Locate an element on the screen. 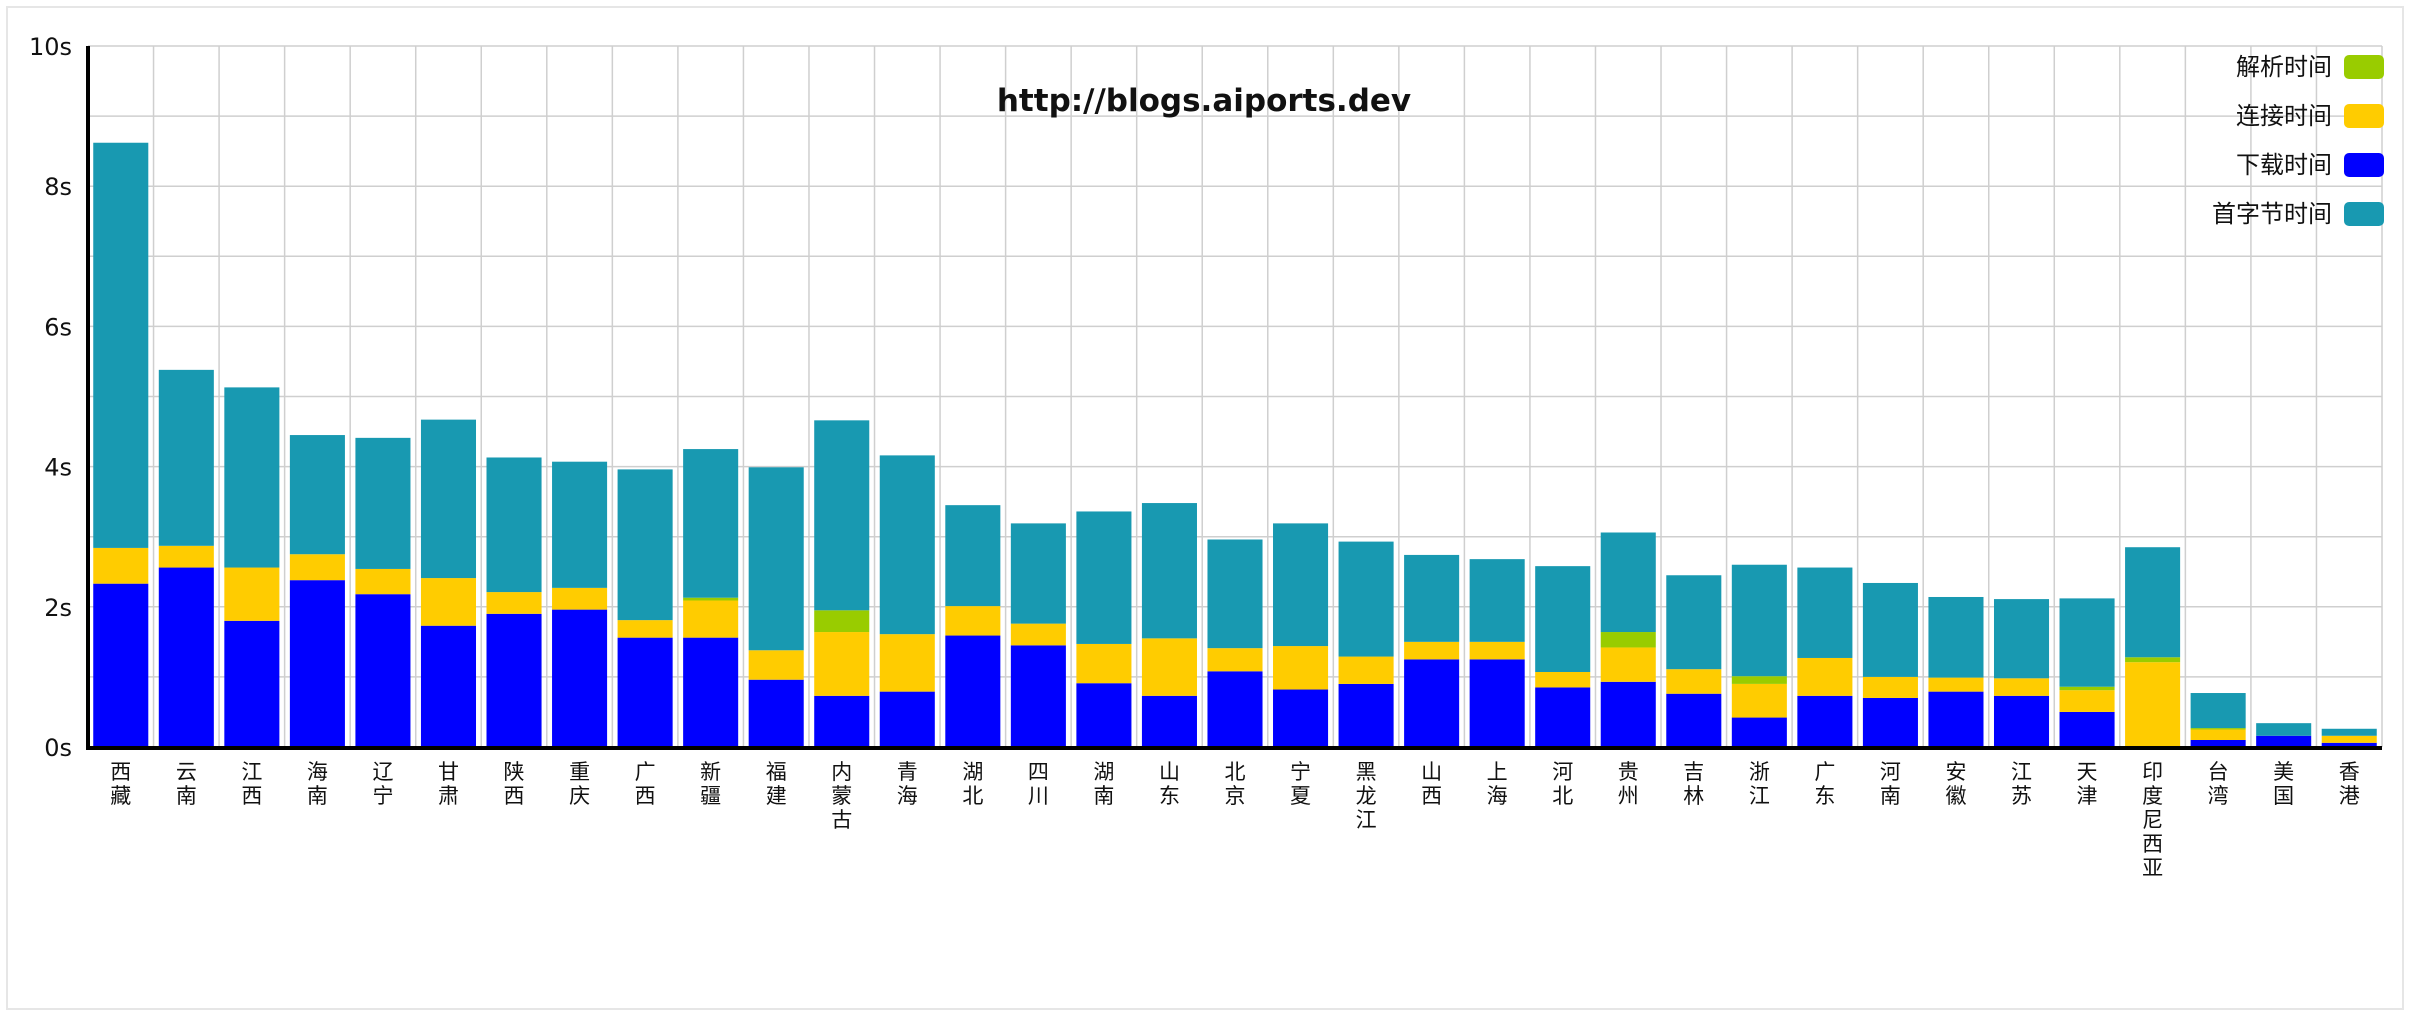  category-label: 山东 is located at coordinates (1169, 784).